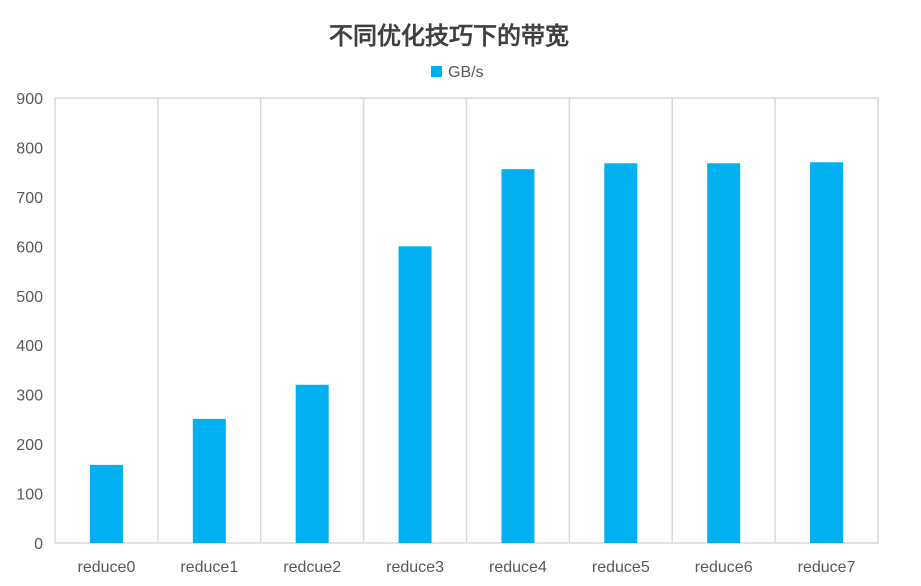 This screenshot has width=921, height=586. What do you see at coordinates (449, 36) in the screenshot?
I see `chart-title: 不同优化技巧下的带宽` at bounding box center [449, 36].